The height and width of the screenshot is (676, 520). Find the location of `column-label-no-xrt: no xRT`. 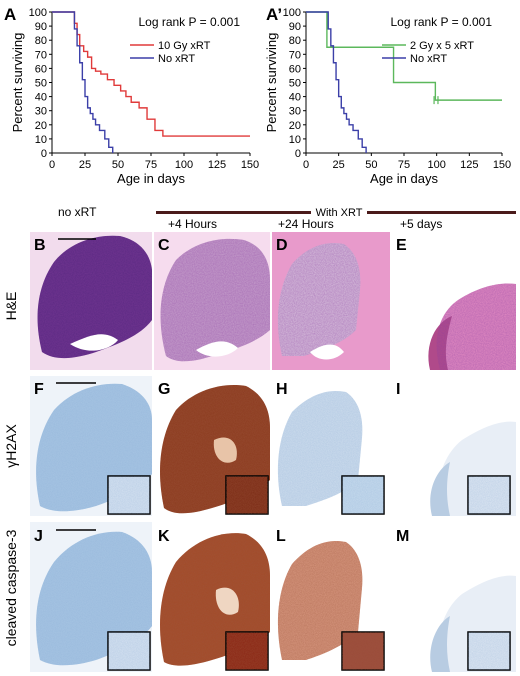

column-label-no-xrt: no xRT is located at coordinates (77, 212).